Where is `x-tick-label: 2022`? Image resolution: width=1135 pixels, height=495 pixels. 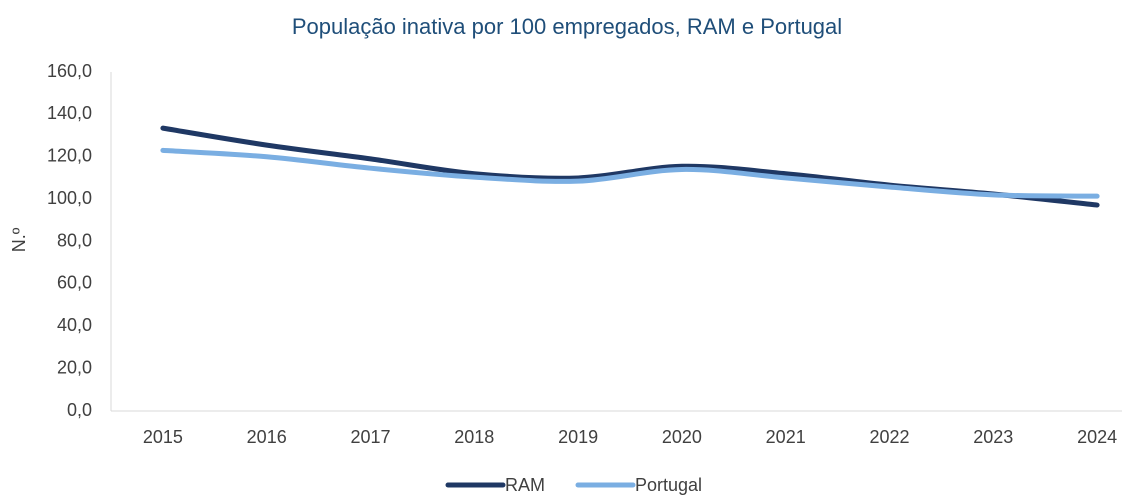
x-tick-label: 2022 is located at coordinates (889, 437).